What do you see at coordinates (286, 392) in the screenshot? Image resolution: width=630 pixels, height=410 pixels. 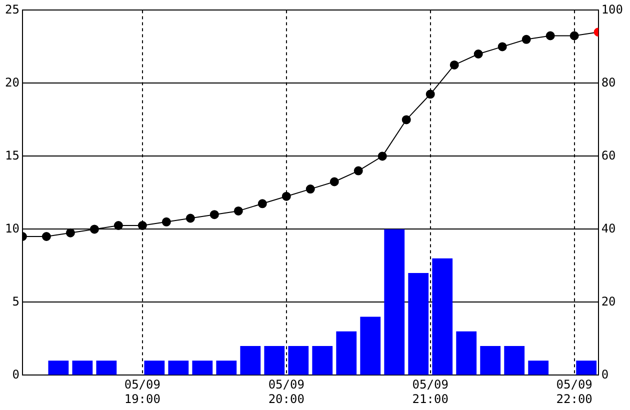 I see `x-tick-label: 05/09 20:00` at bounding box center [286, 392].